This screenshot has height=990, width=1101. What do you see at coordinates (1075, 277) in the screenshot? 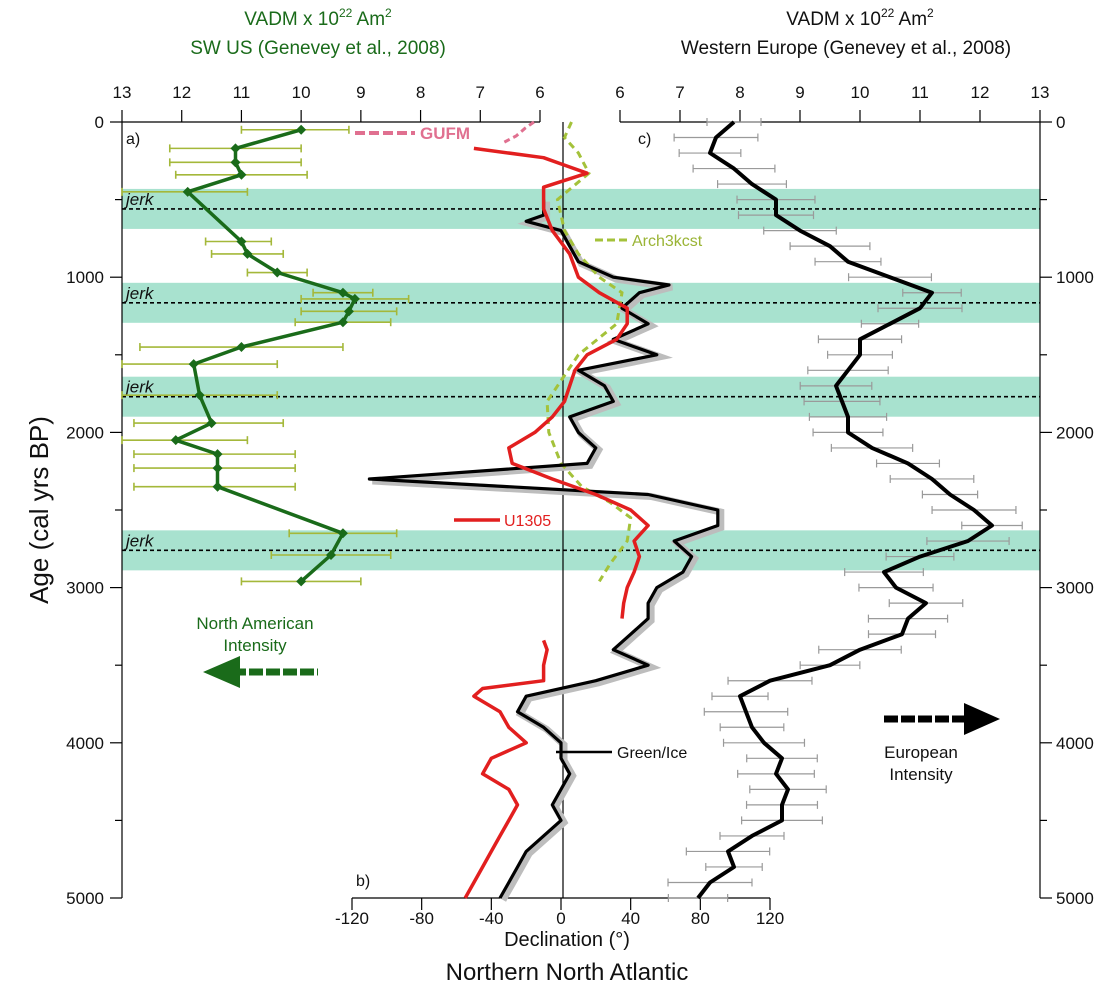
I see `y-tick-label-right: 1000` at bounding box center [1075, 277].